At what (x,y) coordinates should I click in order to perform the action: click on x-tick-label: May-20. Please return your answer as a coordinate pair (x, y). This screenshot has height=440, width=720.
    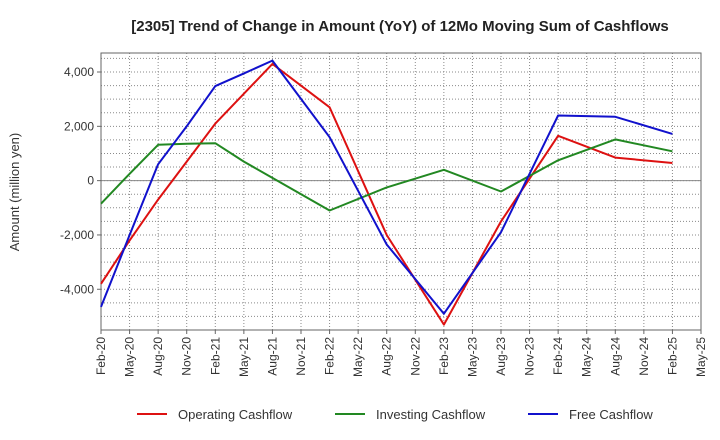
    Looking at the image, I should click on (130, 357).